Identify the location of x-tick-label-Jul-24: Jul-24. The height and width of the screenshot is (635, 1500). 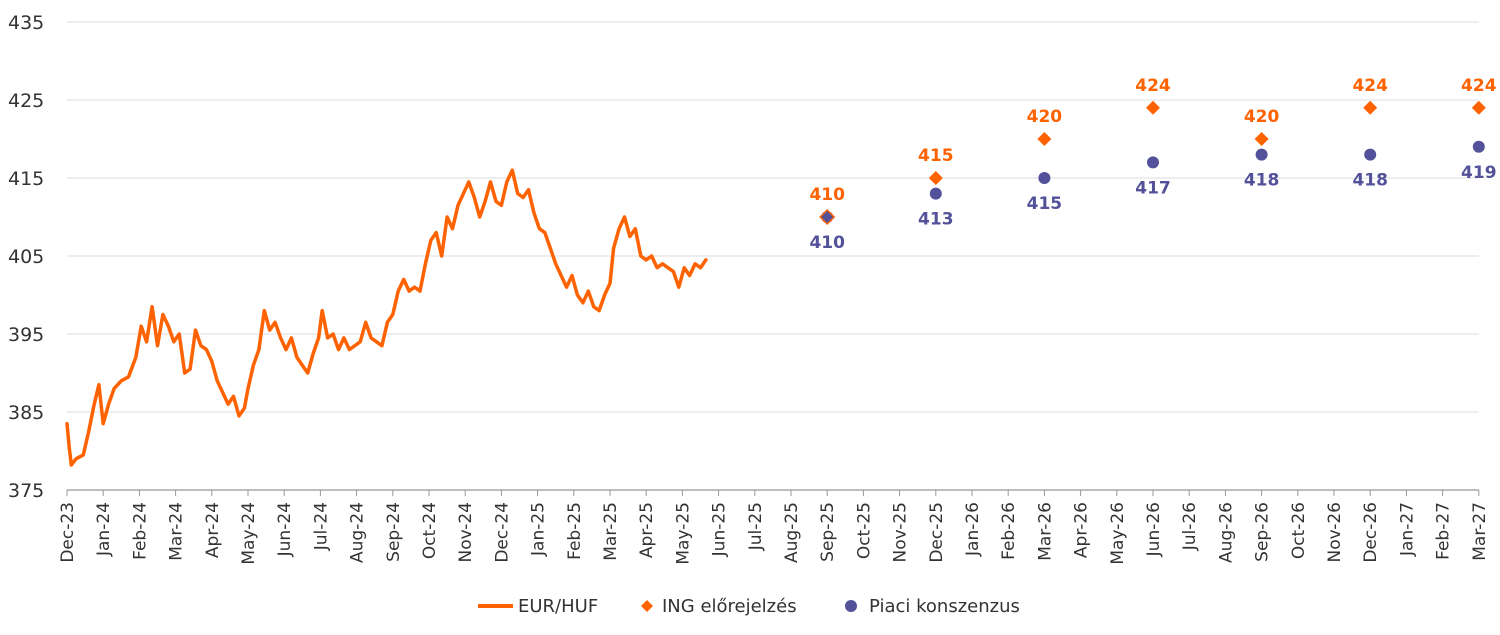
(321, 526).